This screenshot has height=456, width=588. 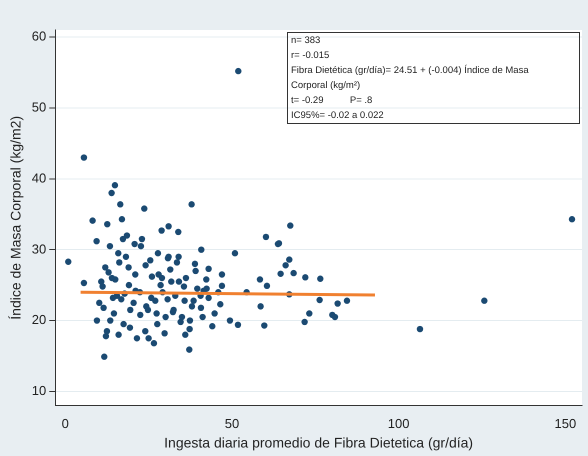 What do you see at coordinates (39, 320) in the screenshot?
I see `y-tick-label: 20` at bounding box center [39, 320].